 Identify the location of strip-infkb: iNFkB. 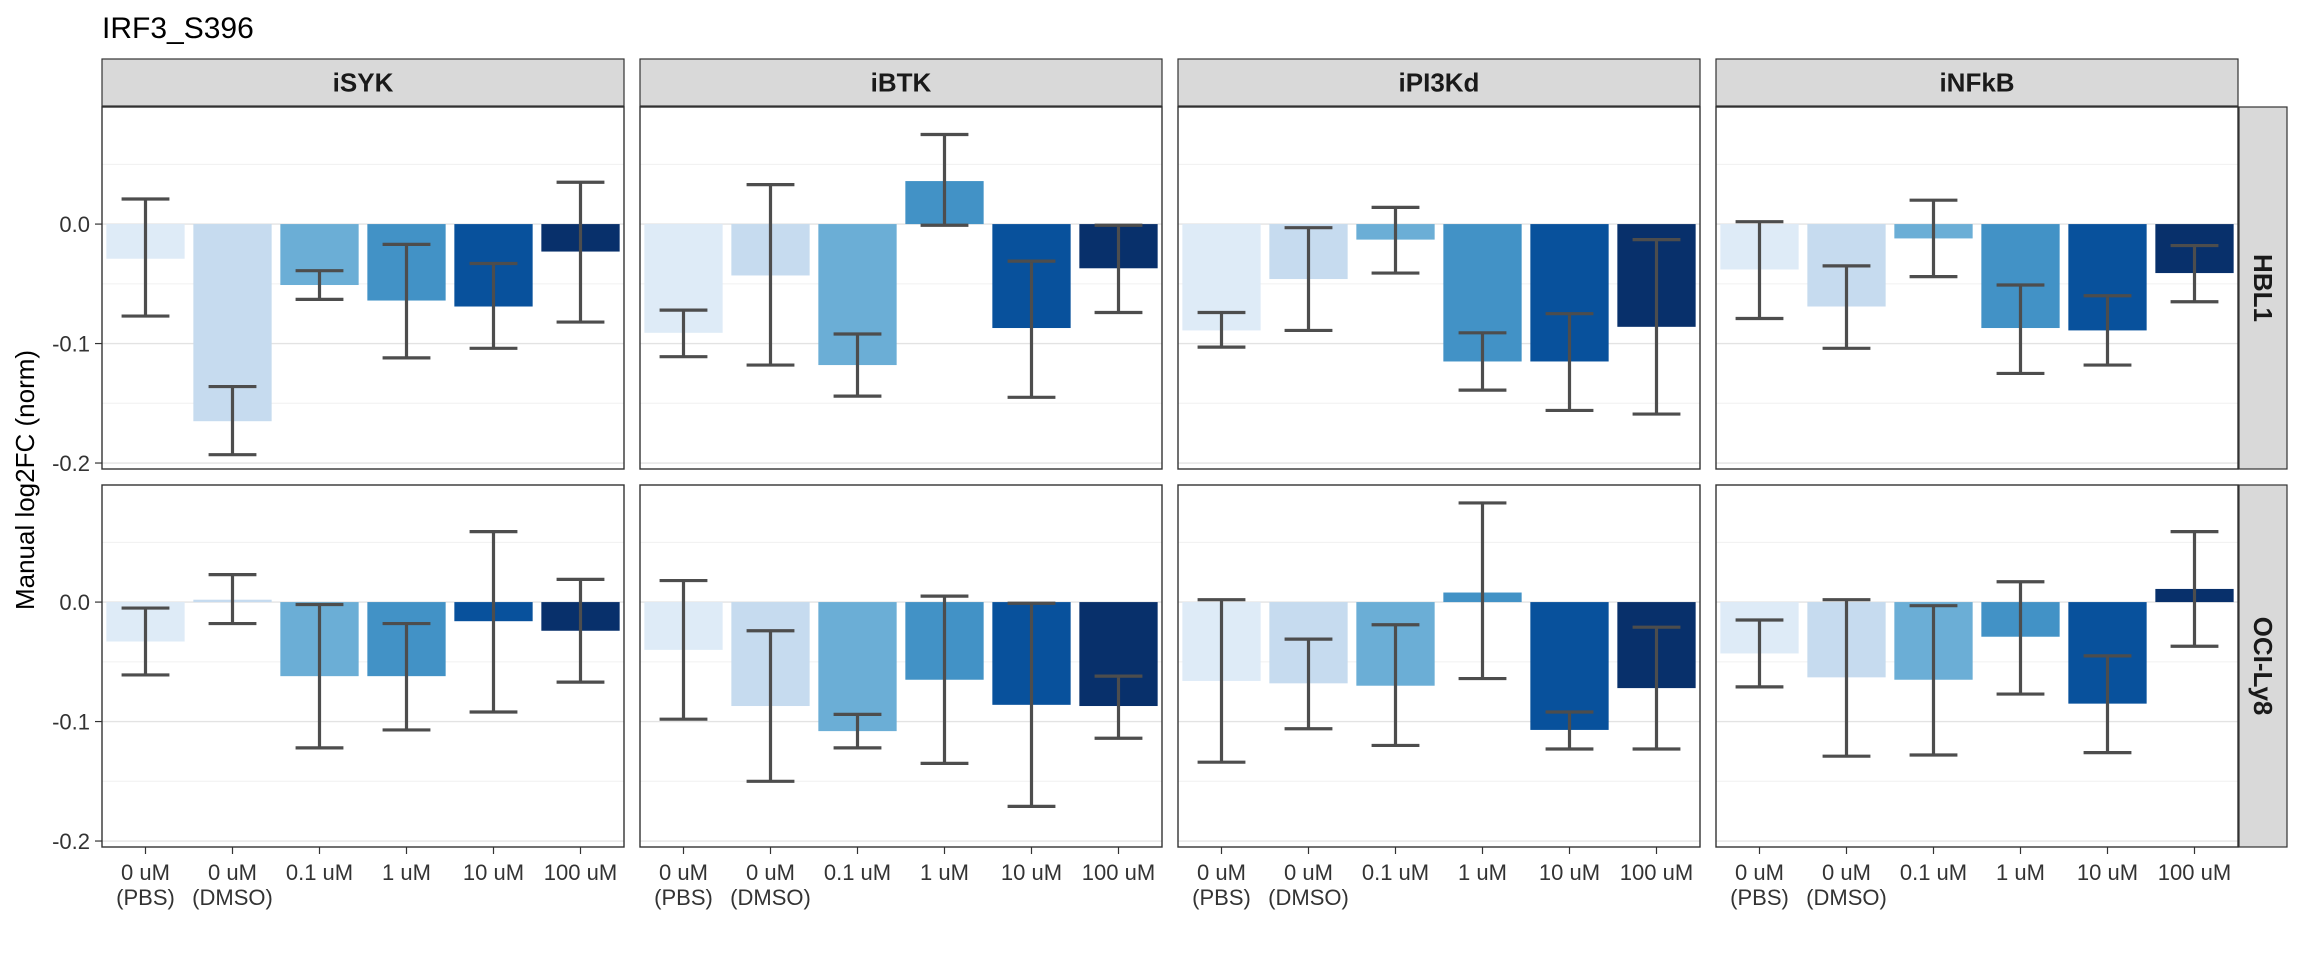
(1977, 82).